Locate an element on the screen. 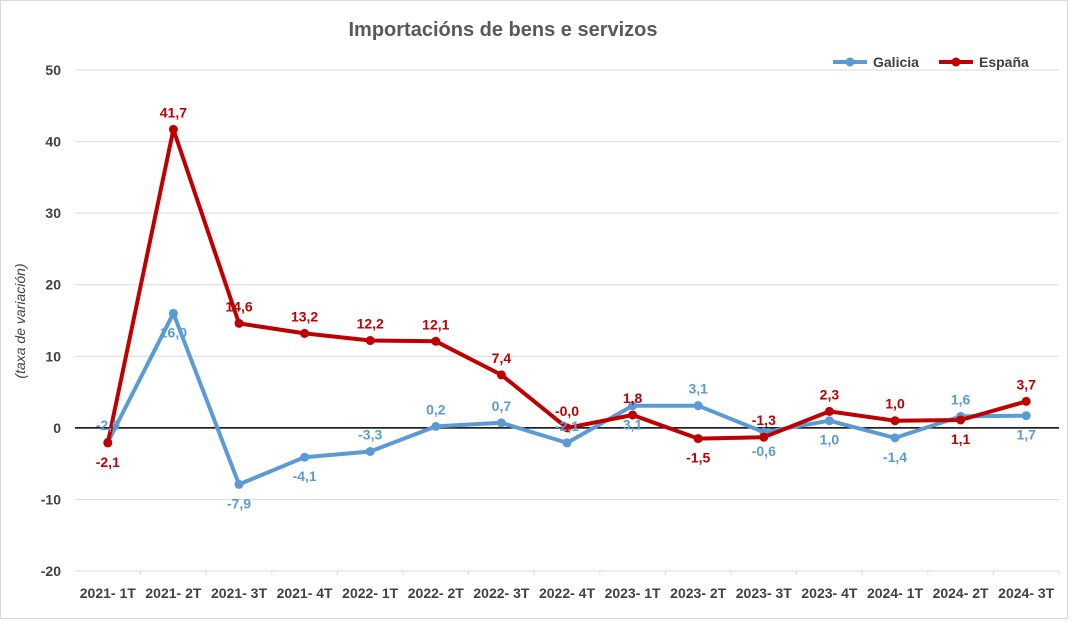  data-label-espana: 12,1 is located at coordinates (435, 324).